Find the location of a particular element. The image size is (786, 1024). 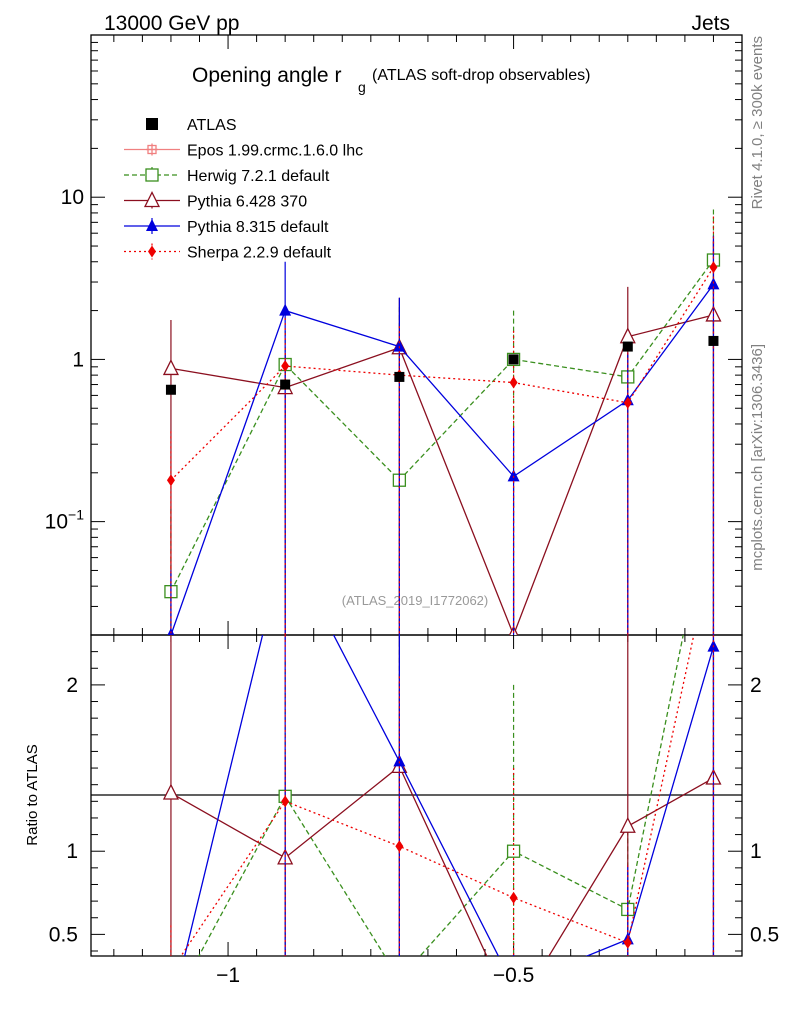

ratio-y-tick-label: 2 is located at coordinates (72, 685).